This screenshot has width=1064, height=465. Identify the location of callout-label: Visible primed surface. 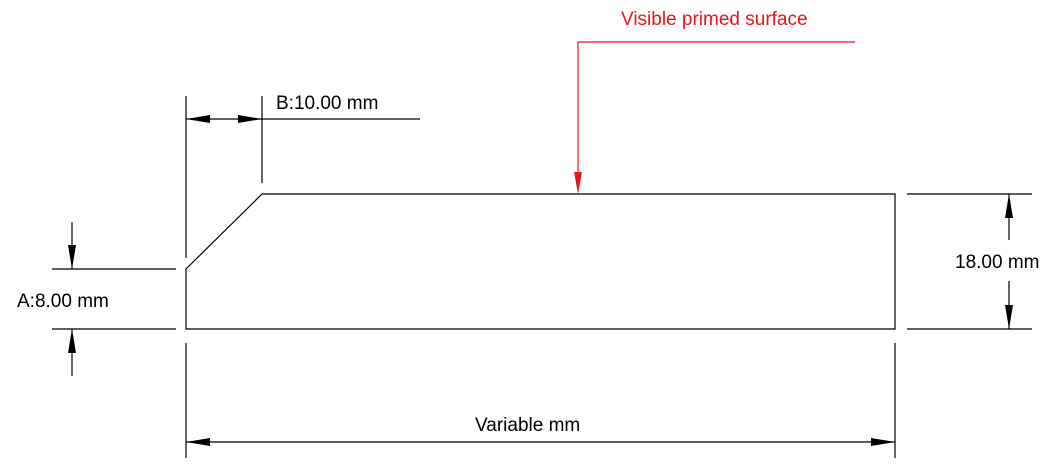
(714, 19).